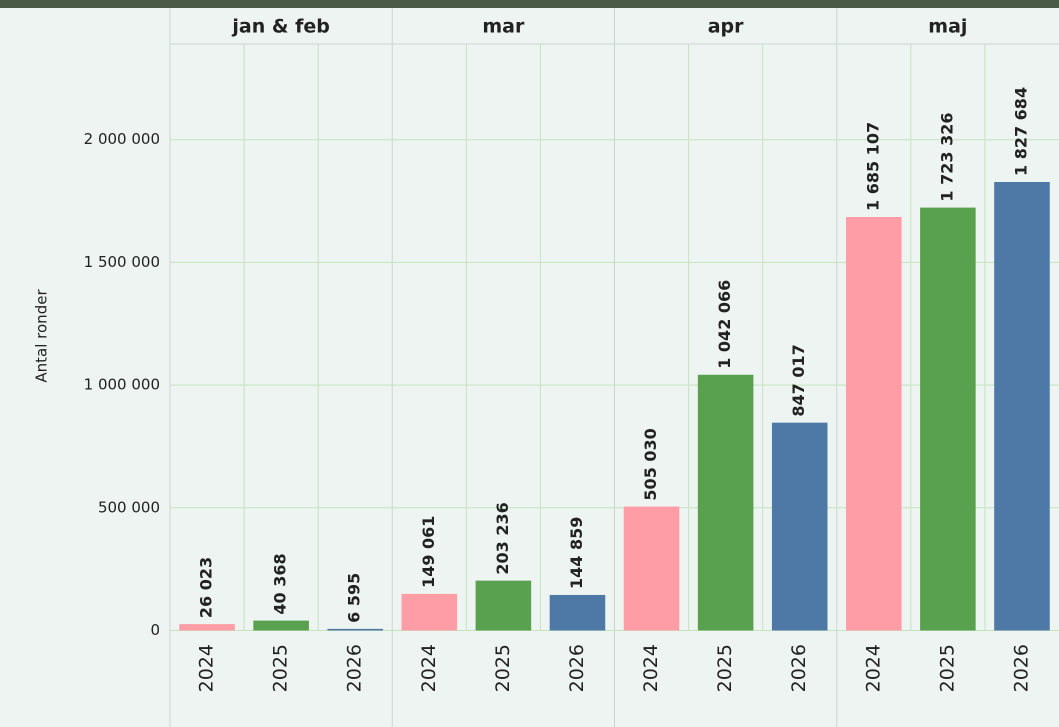  Describe the element at coordinates (354, 598) in the screenshot. I see `data-label: 6 595` at that location.